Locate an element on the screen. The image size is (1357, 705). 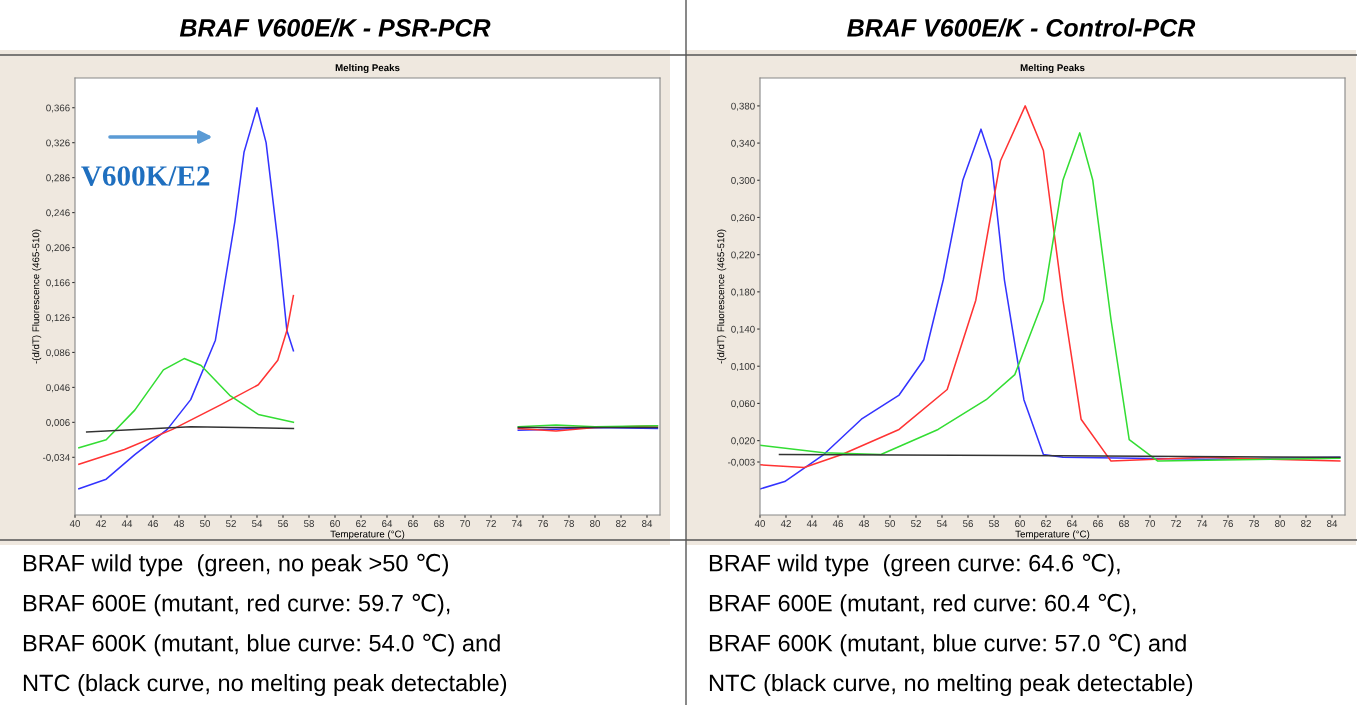
text: BRAF 600E (mutant, red curve: 59.7 ℃), is located at coordinates (236, 605).